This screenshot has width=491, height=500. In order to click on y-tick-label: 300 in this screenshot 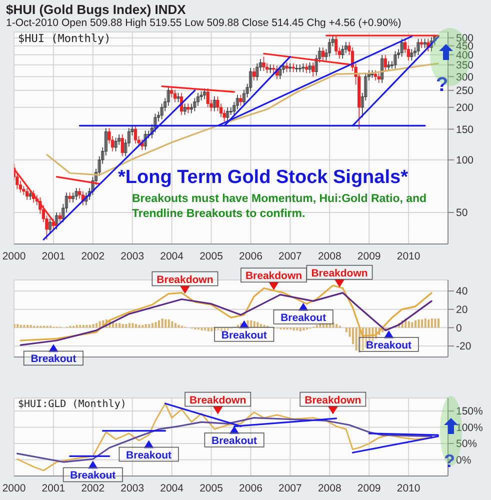, I will do `click(465, 77)`.